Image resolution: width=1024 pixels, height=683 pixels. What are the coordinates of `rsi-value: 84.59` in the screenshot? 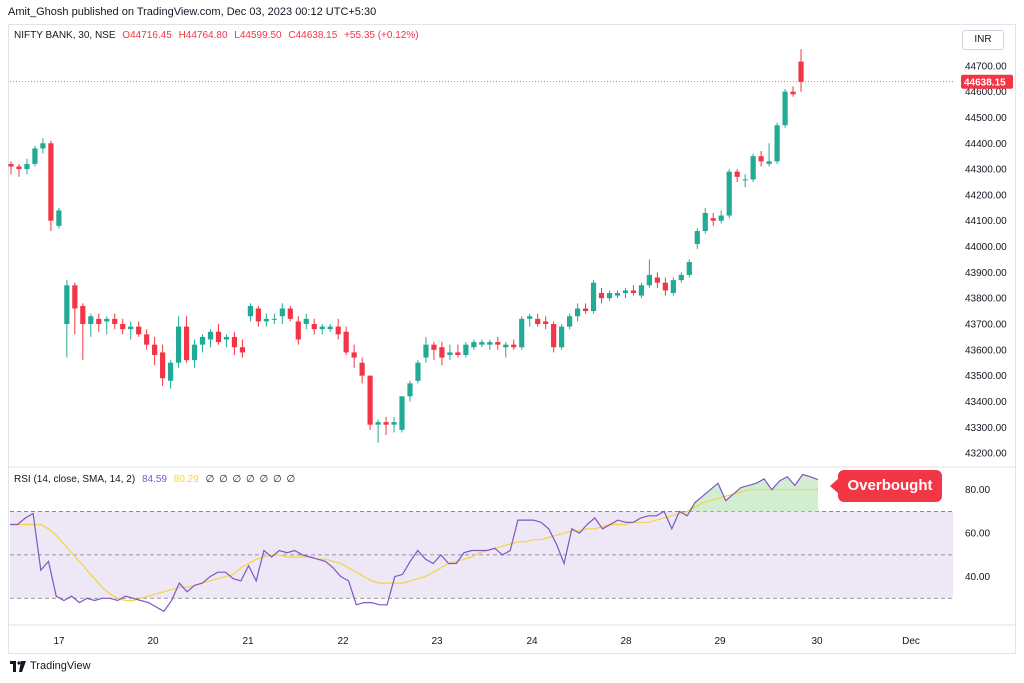 It's located at (154, 479).